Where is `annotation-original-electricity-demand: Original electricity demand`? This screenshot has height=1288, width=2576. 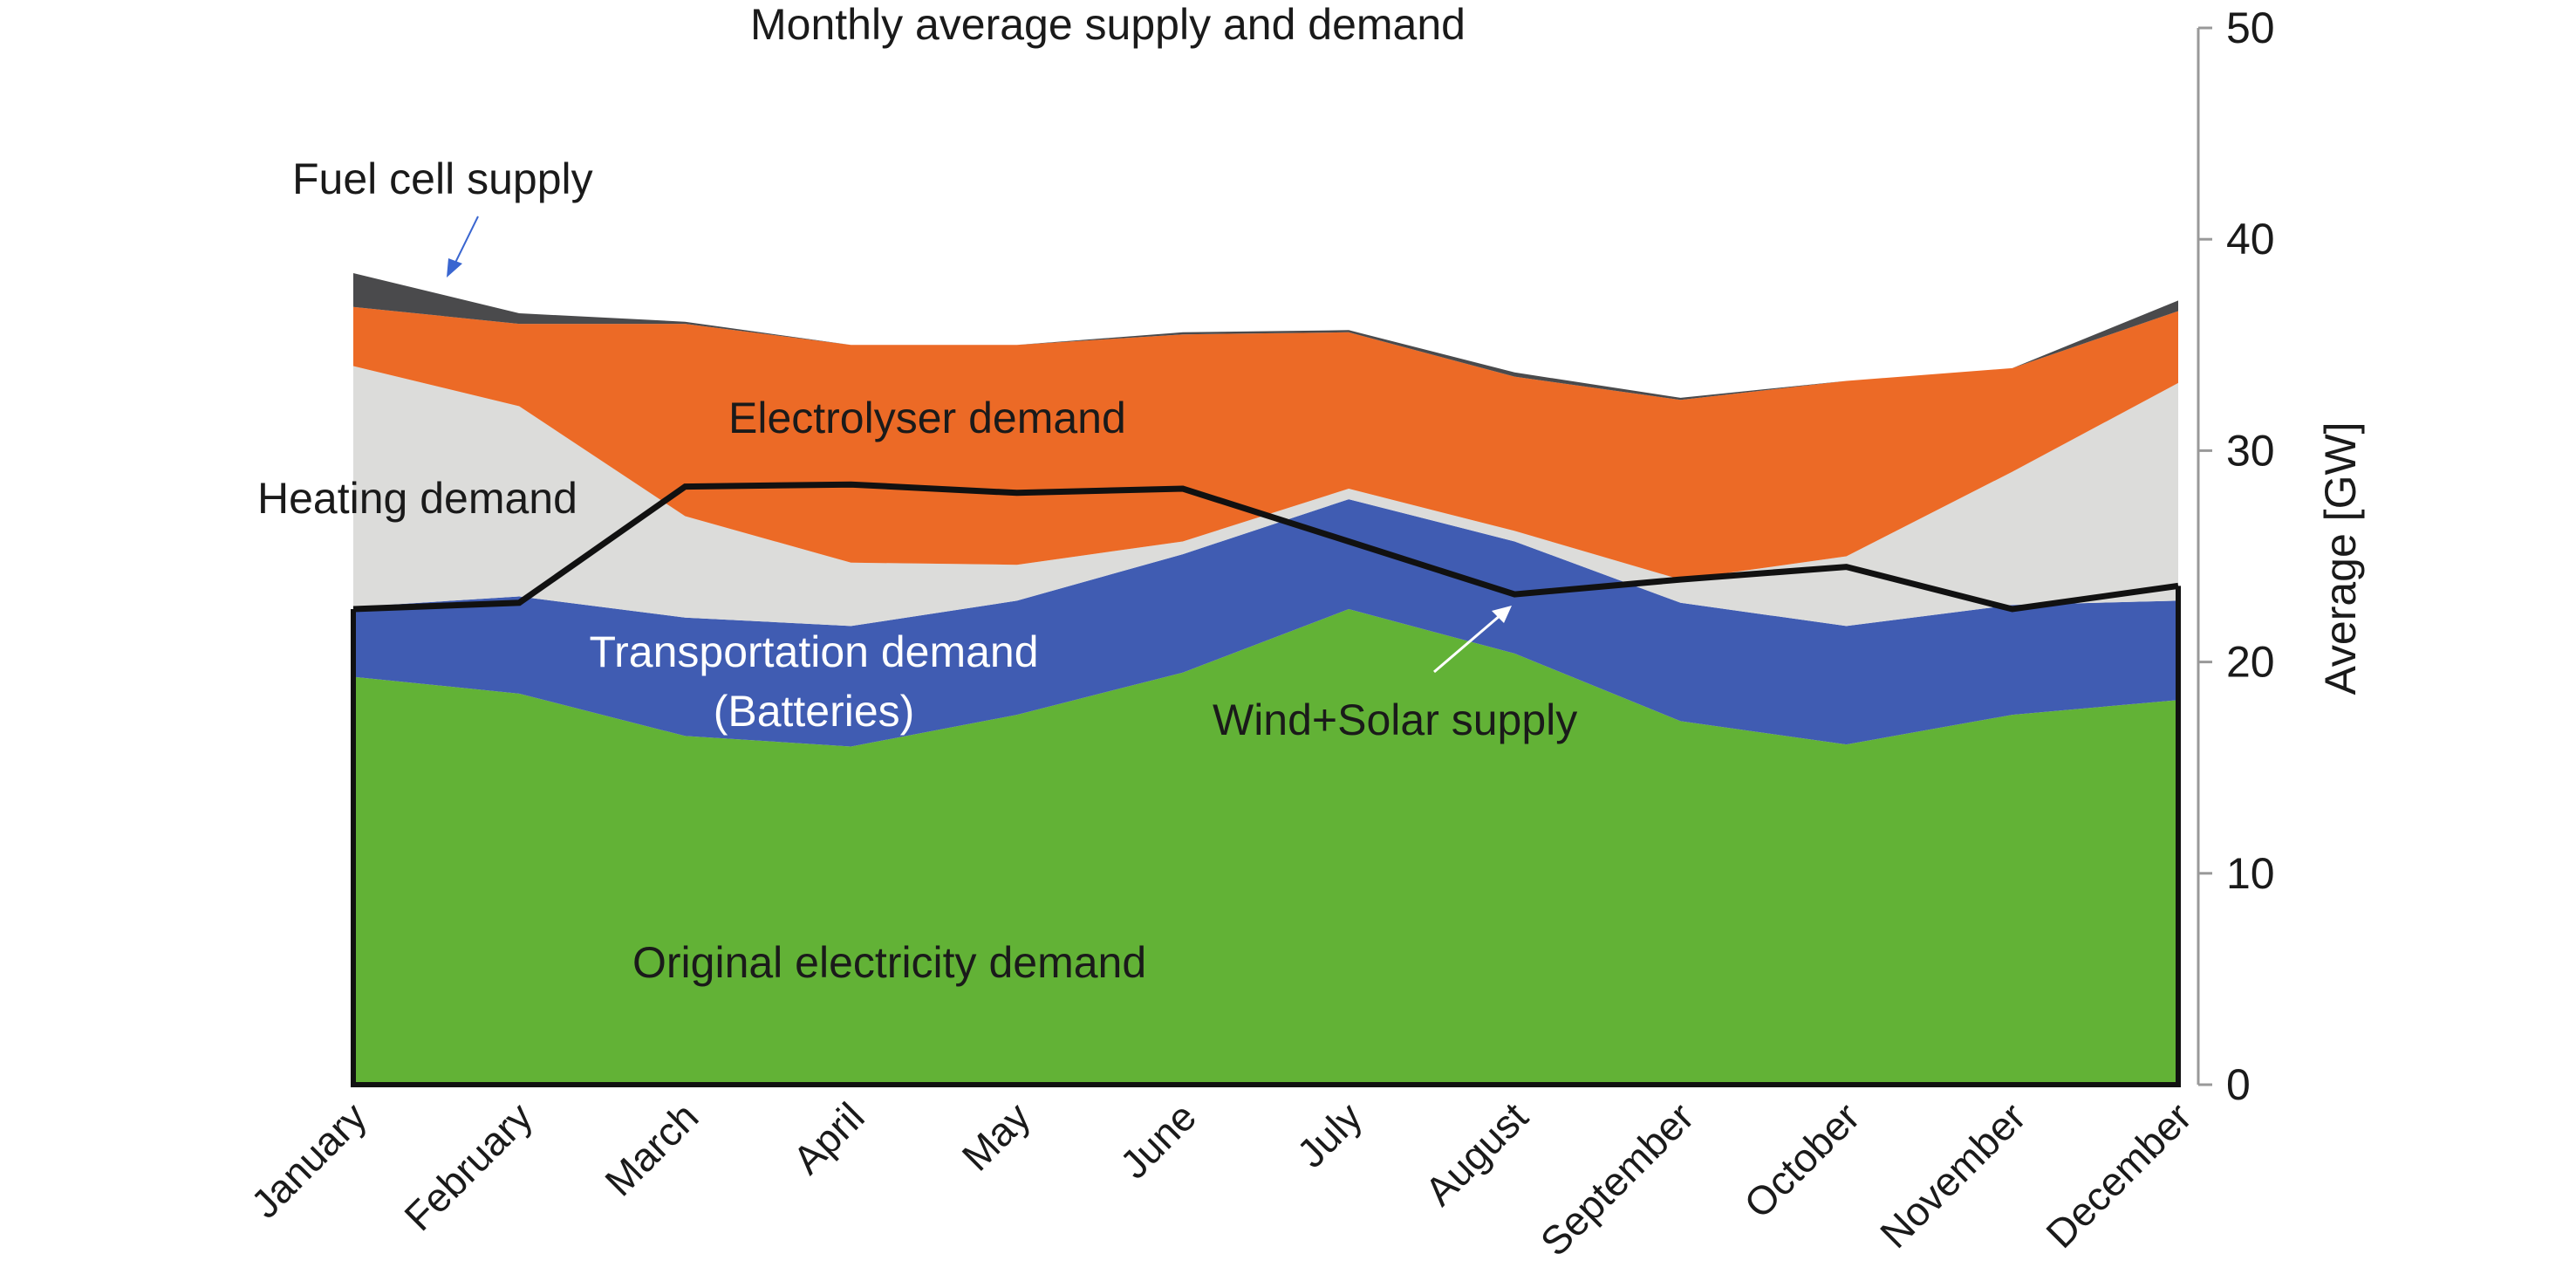
annotation-original-electricity-demand: Original electricity demand is located at coordinates (889, 963).